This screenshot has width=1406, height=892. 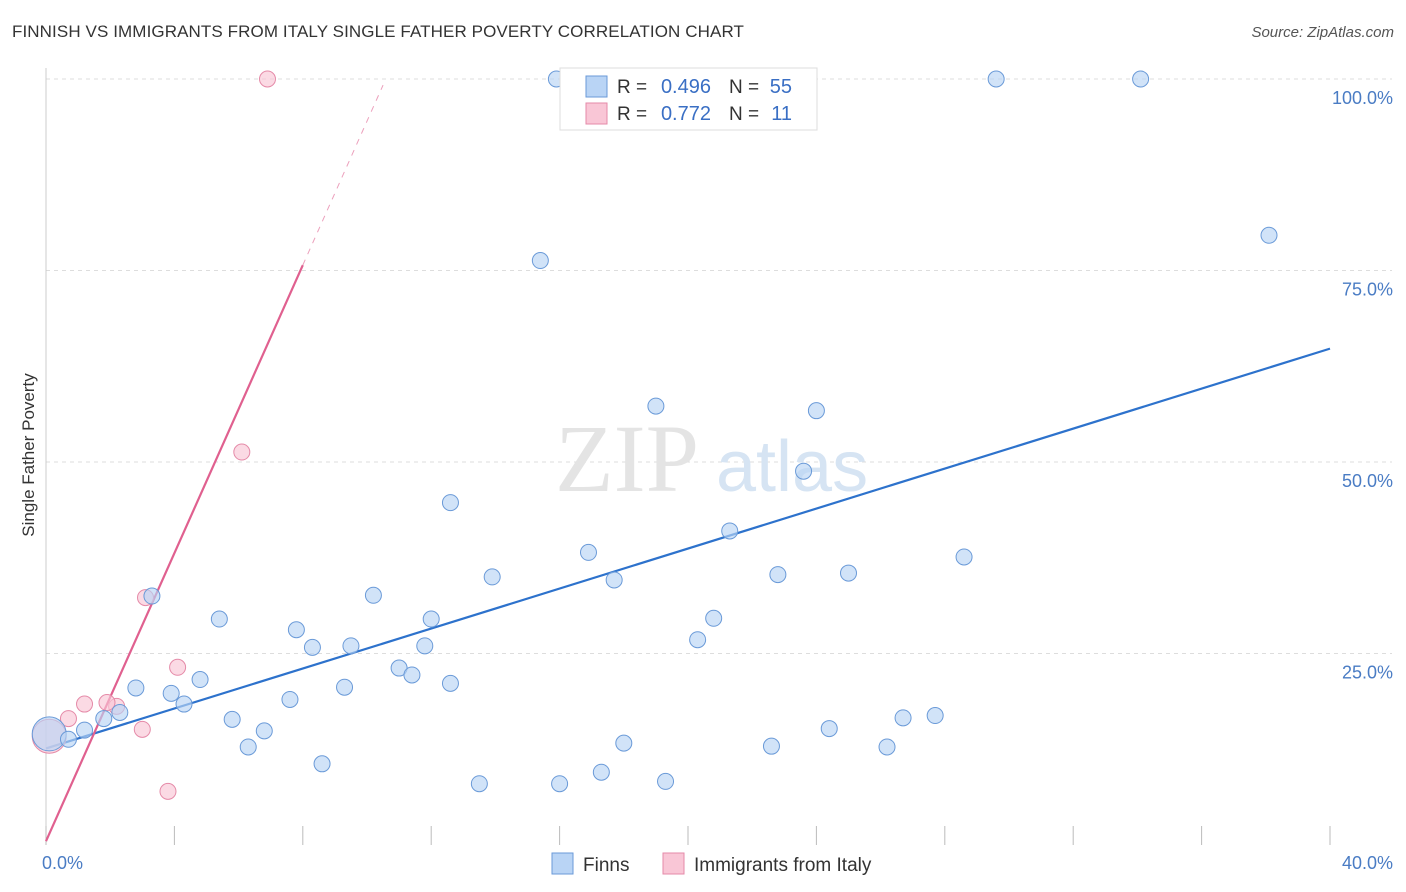 I want to click on legend-r-value: 0.772, so click(x=686, y=114).